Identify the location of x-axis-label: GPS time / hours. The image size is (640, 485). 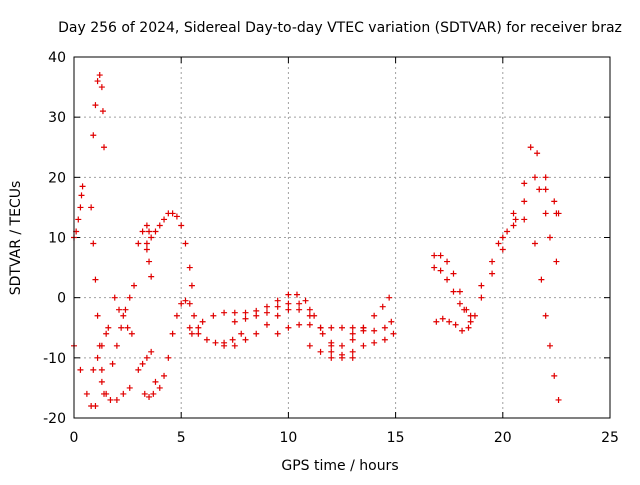
(339, 466).